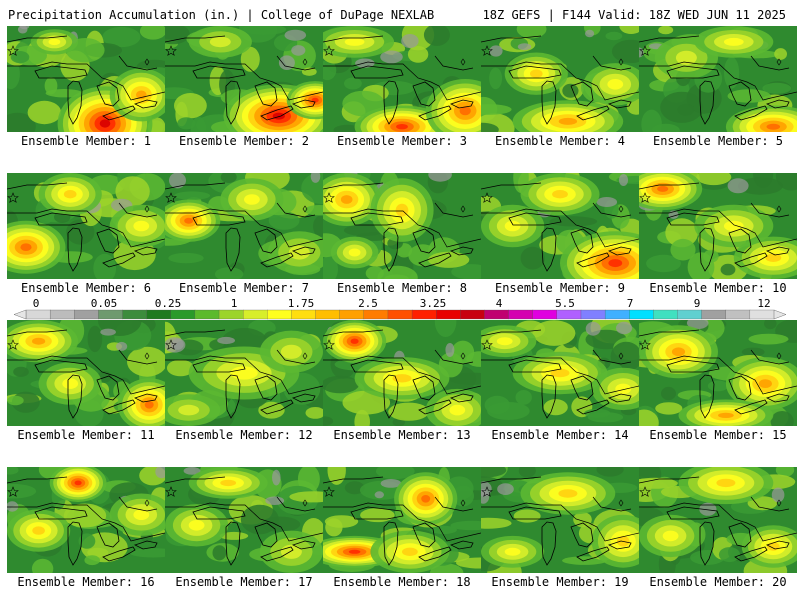  Describe the element at coordinates (20, 314) in the screenshot. I see `colorbar-left-arrow` at that location.